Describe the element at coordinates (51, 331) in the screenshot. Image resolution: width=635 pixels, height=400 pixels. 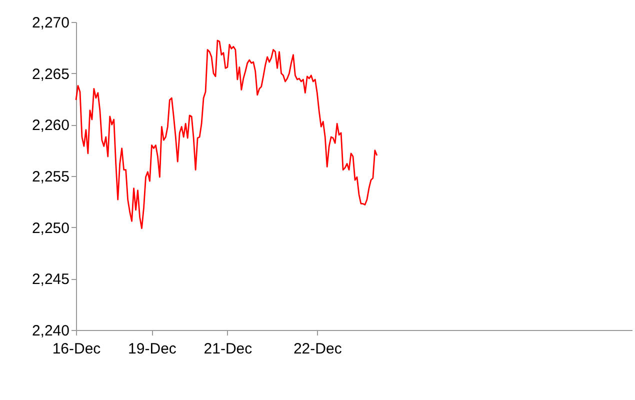
I see `y-tick-label: 2,240` at that location.